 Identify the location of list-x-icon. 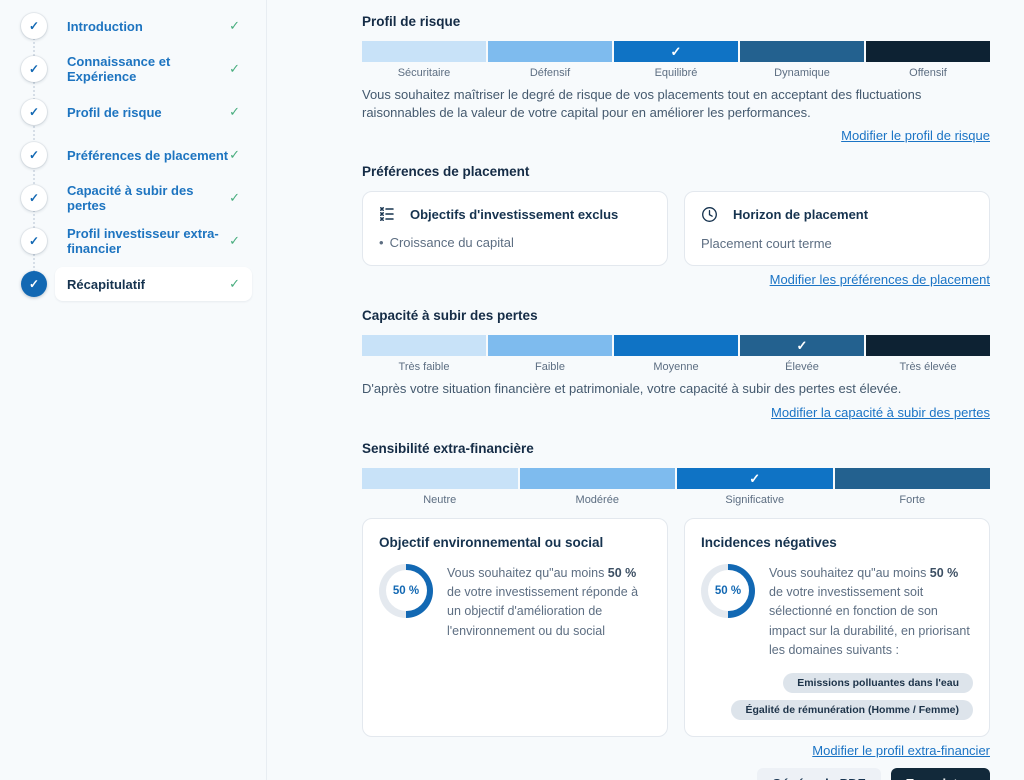
(387, 214).